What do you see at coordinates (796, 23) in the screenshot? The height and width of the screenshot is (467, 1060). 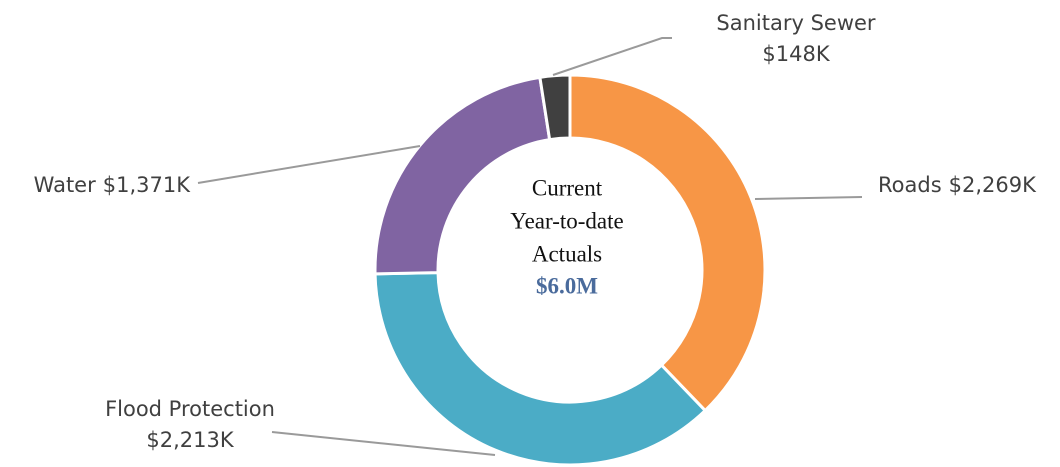 I see `category-label: Sanitary Sewer` at bounding box center [796, 23].